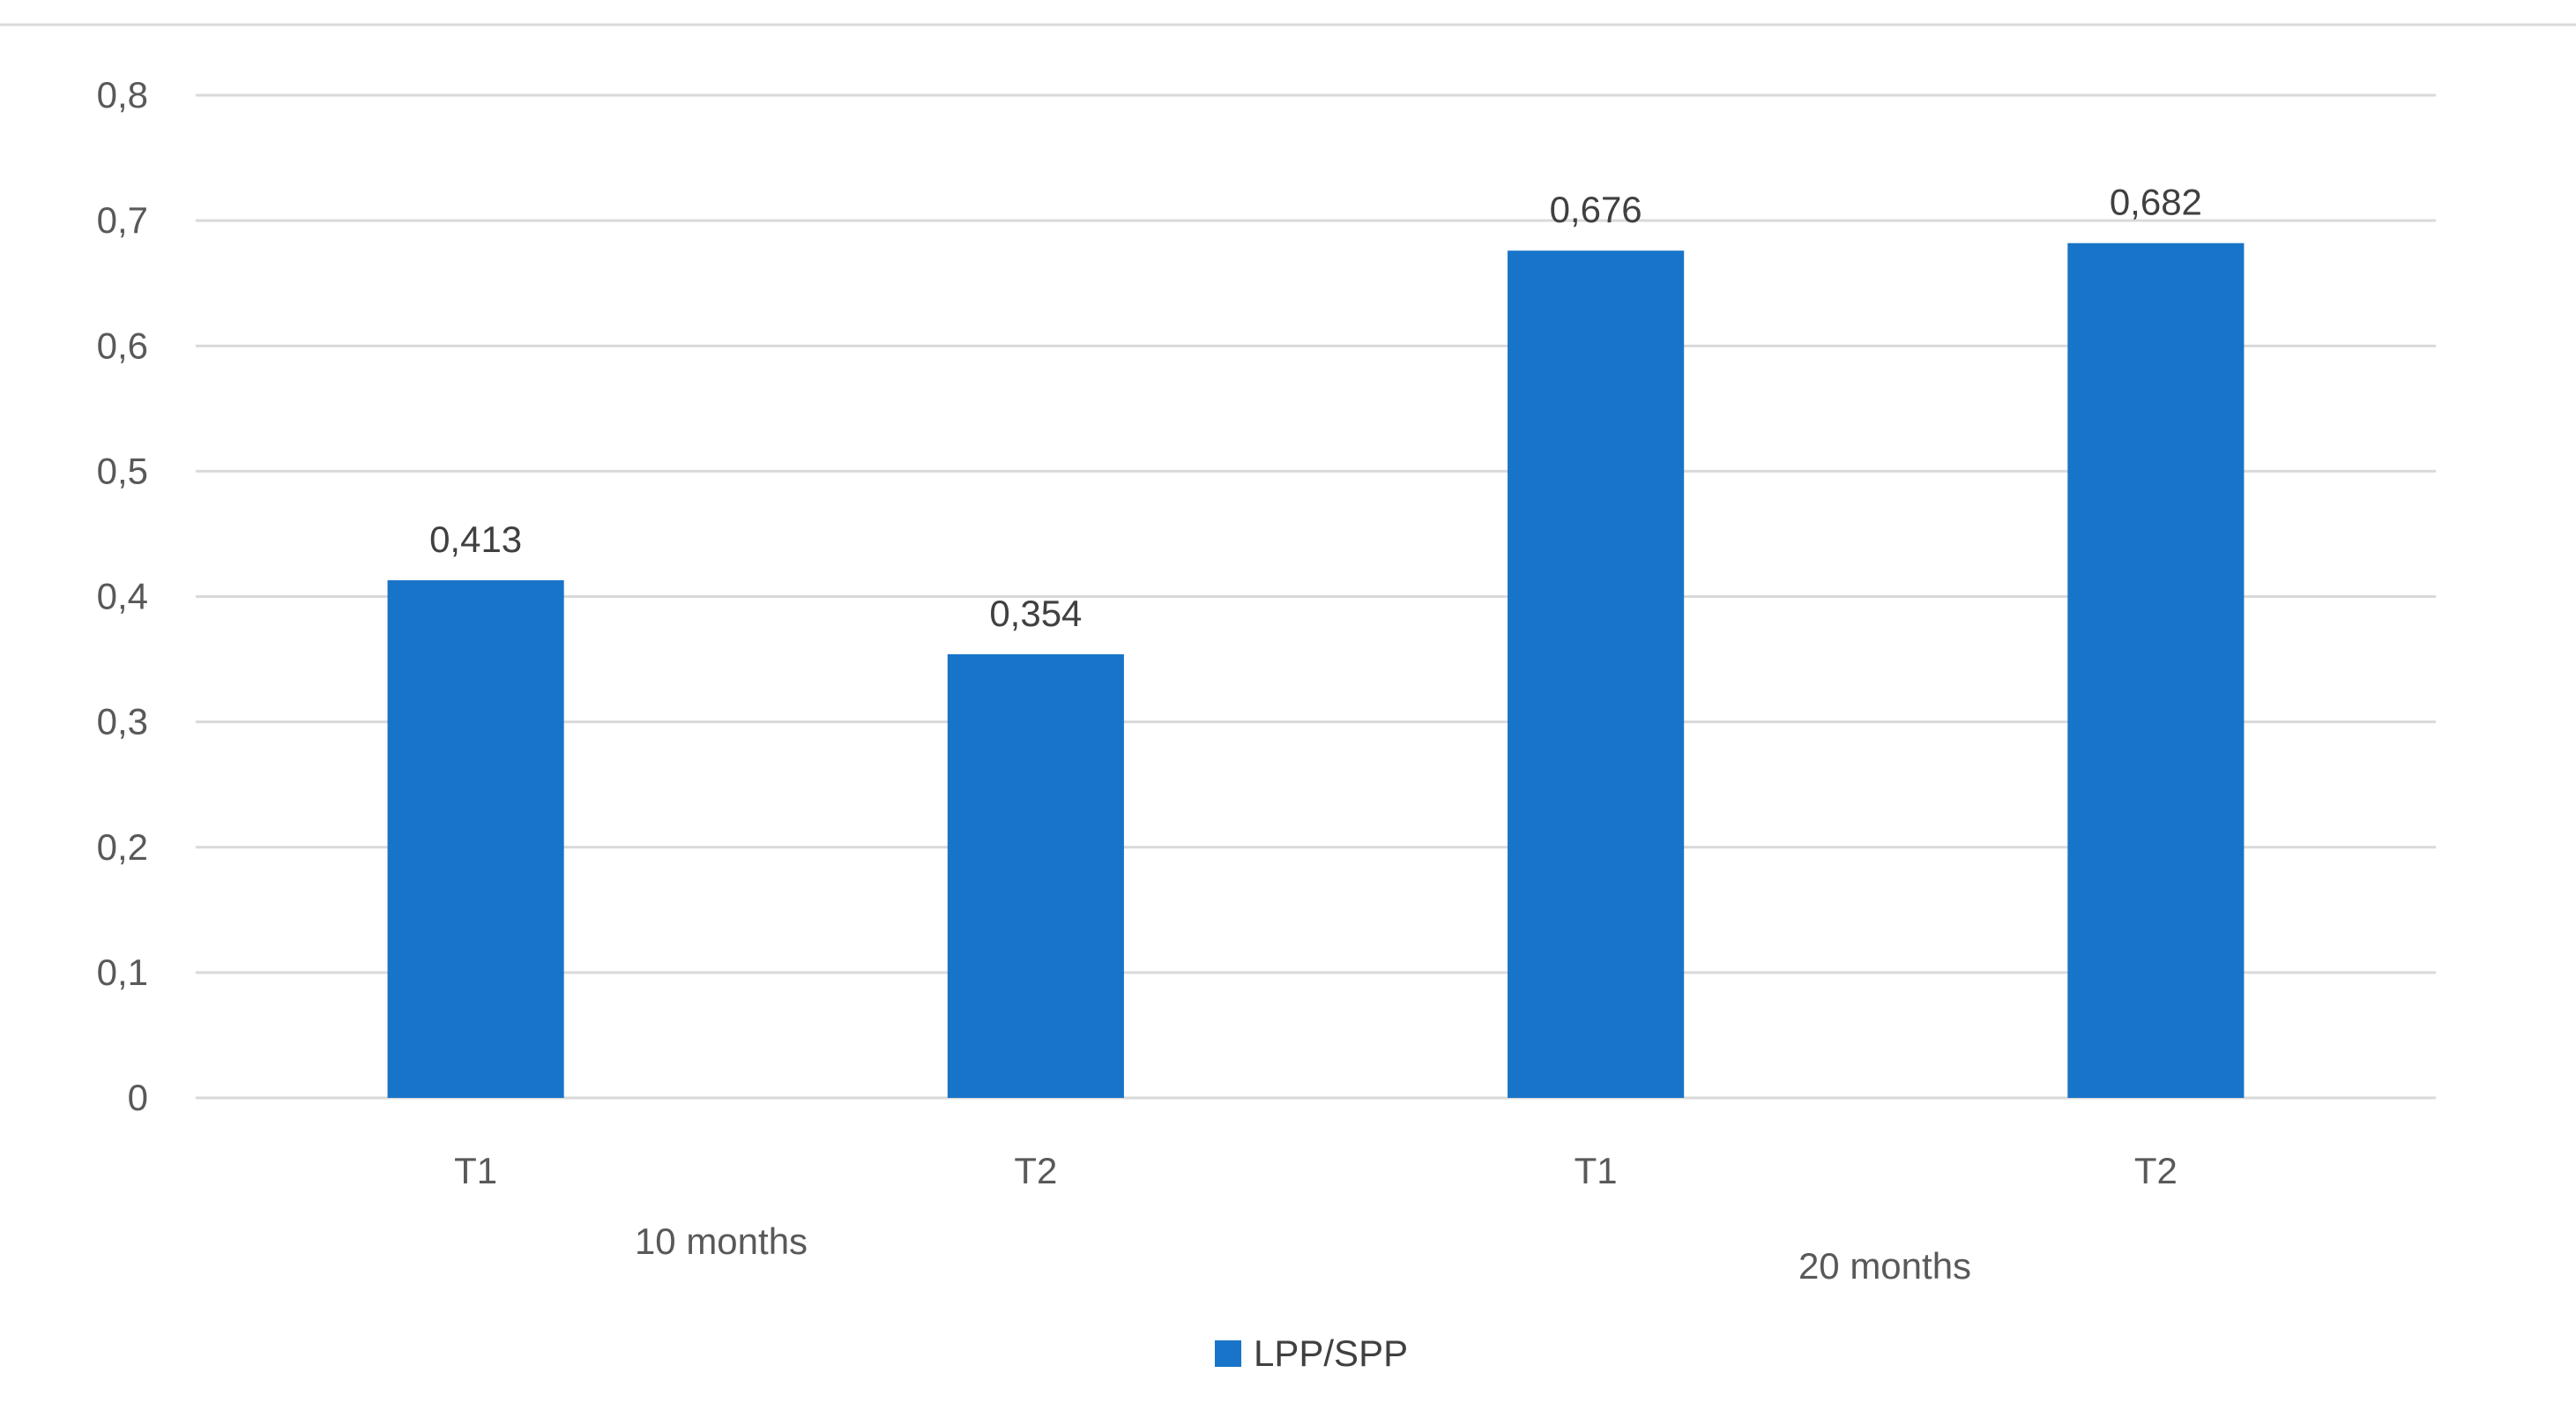 This screenshot has height=1403, width=2576. Describe the element at coordinates (122, 95) in the screenshot. I see `y-tick-label: 0,8` at that location.